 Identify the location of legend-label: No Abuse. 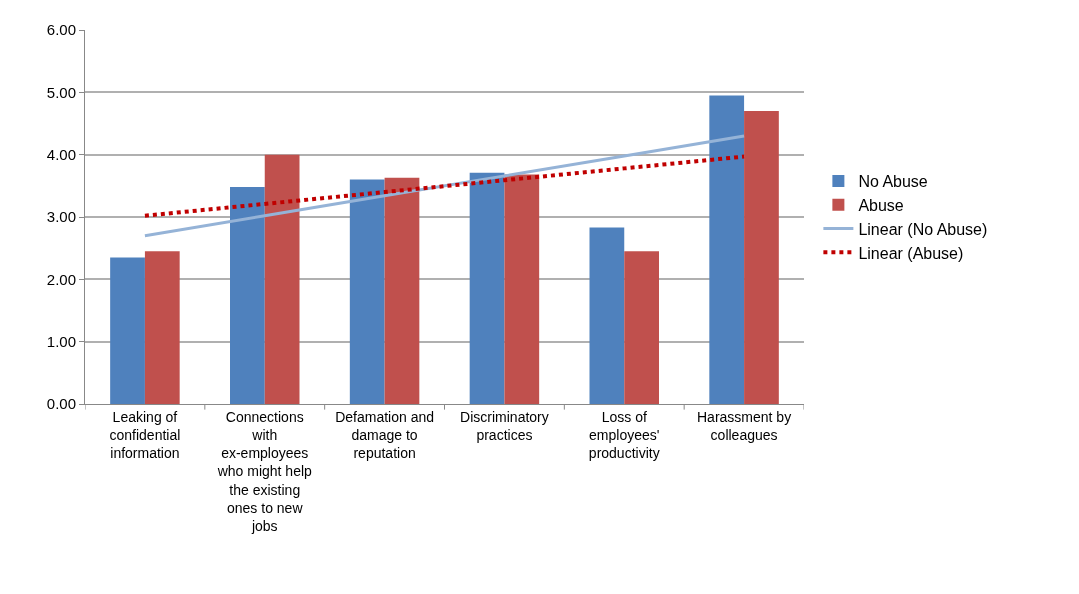
(893, 182).